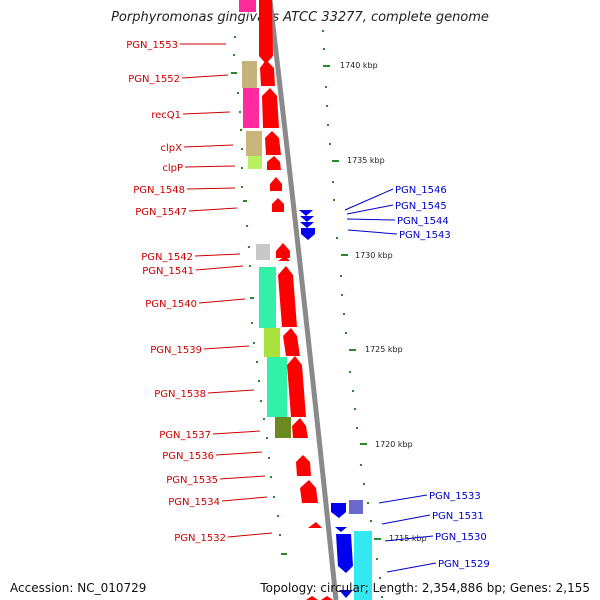  Describe the element at coordinates (461, 537) in the screenshot. I see `gene-label: PGN_1530` at that location.